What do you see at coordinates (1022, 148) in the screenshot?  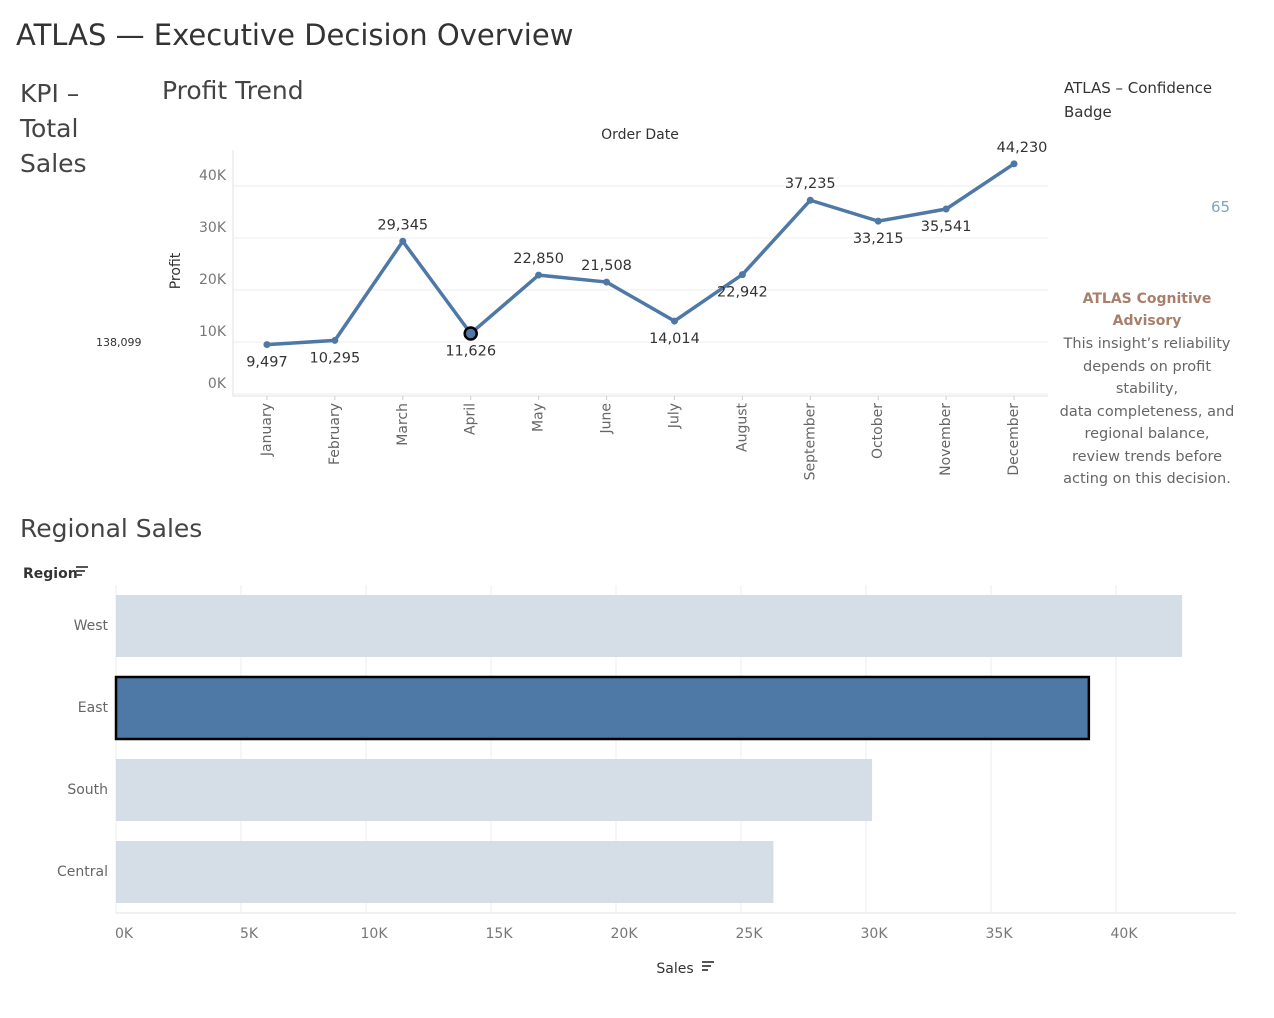 I see `data-label: 44,230` at bounding box center [1022, 148].